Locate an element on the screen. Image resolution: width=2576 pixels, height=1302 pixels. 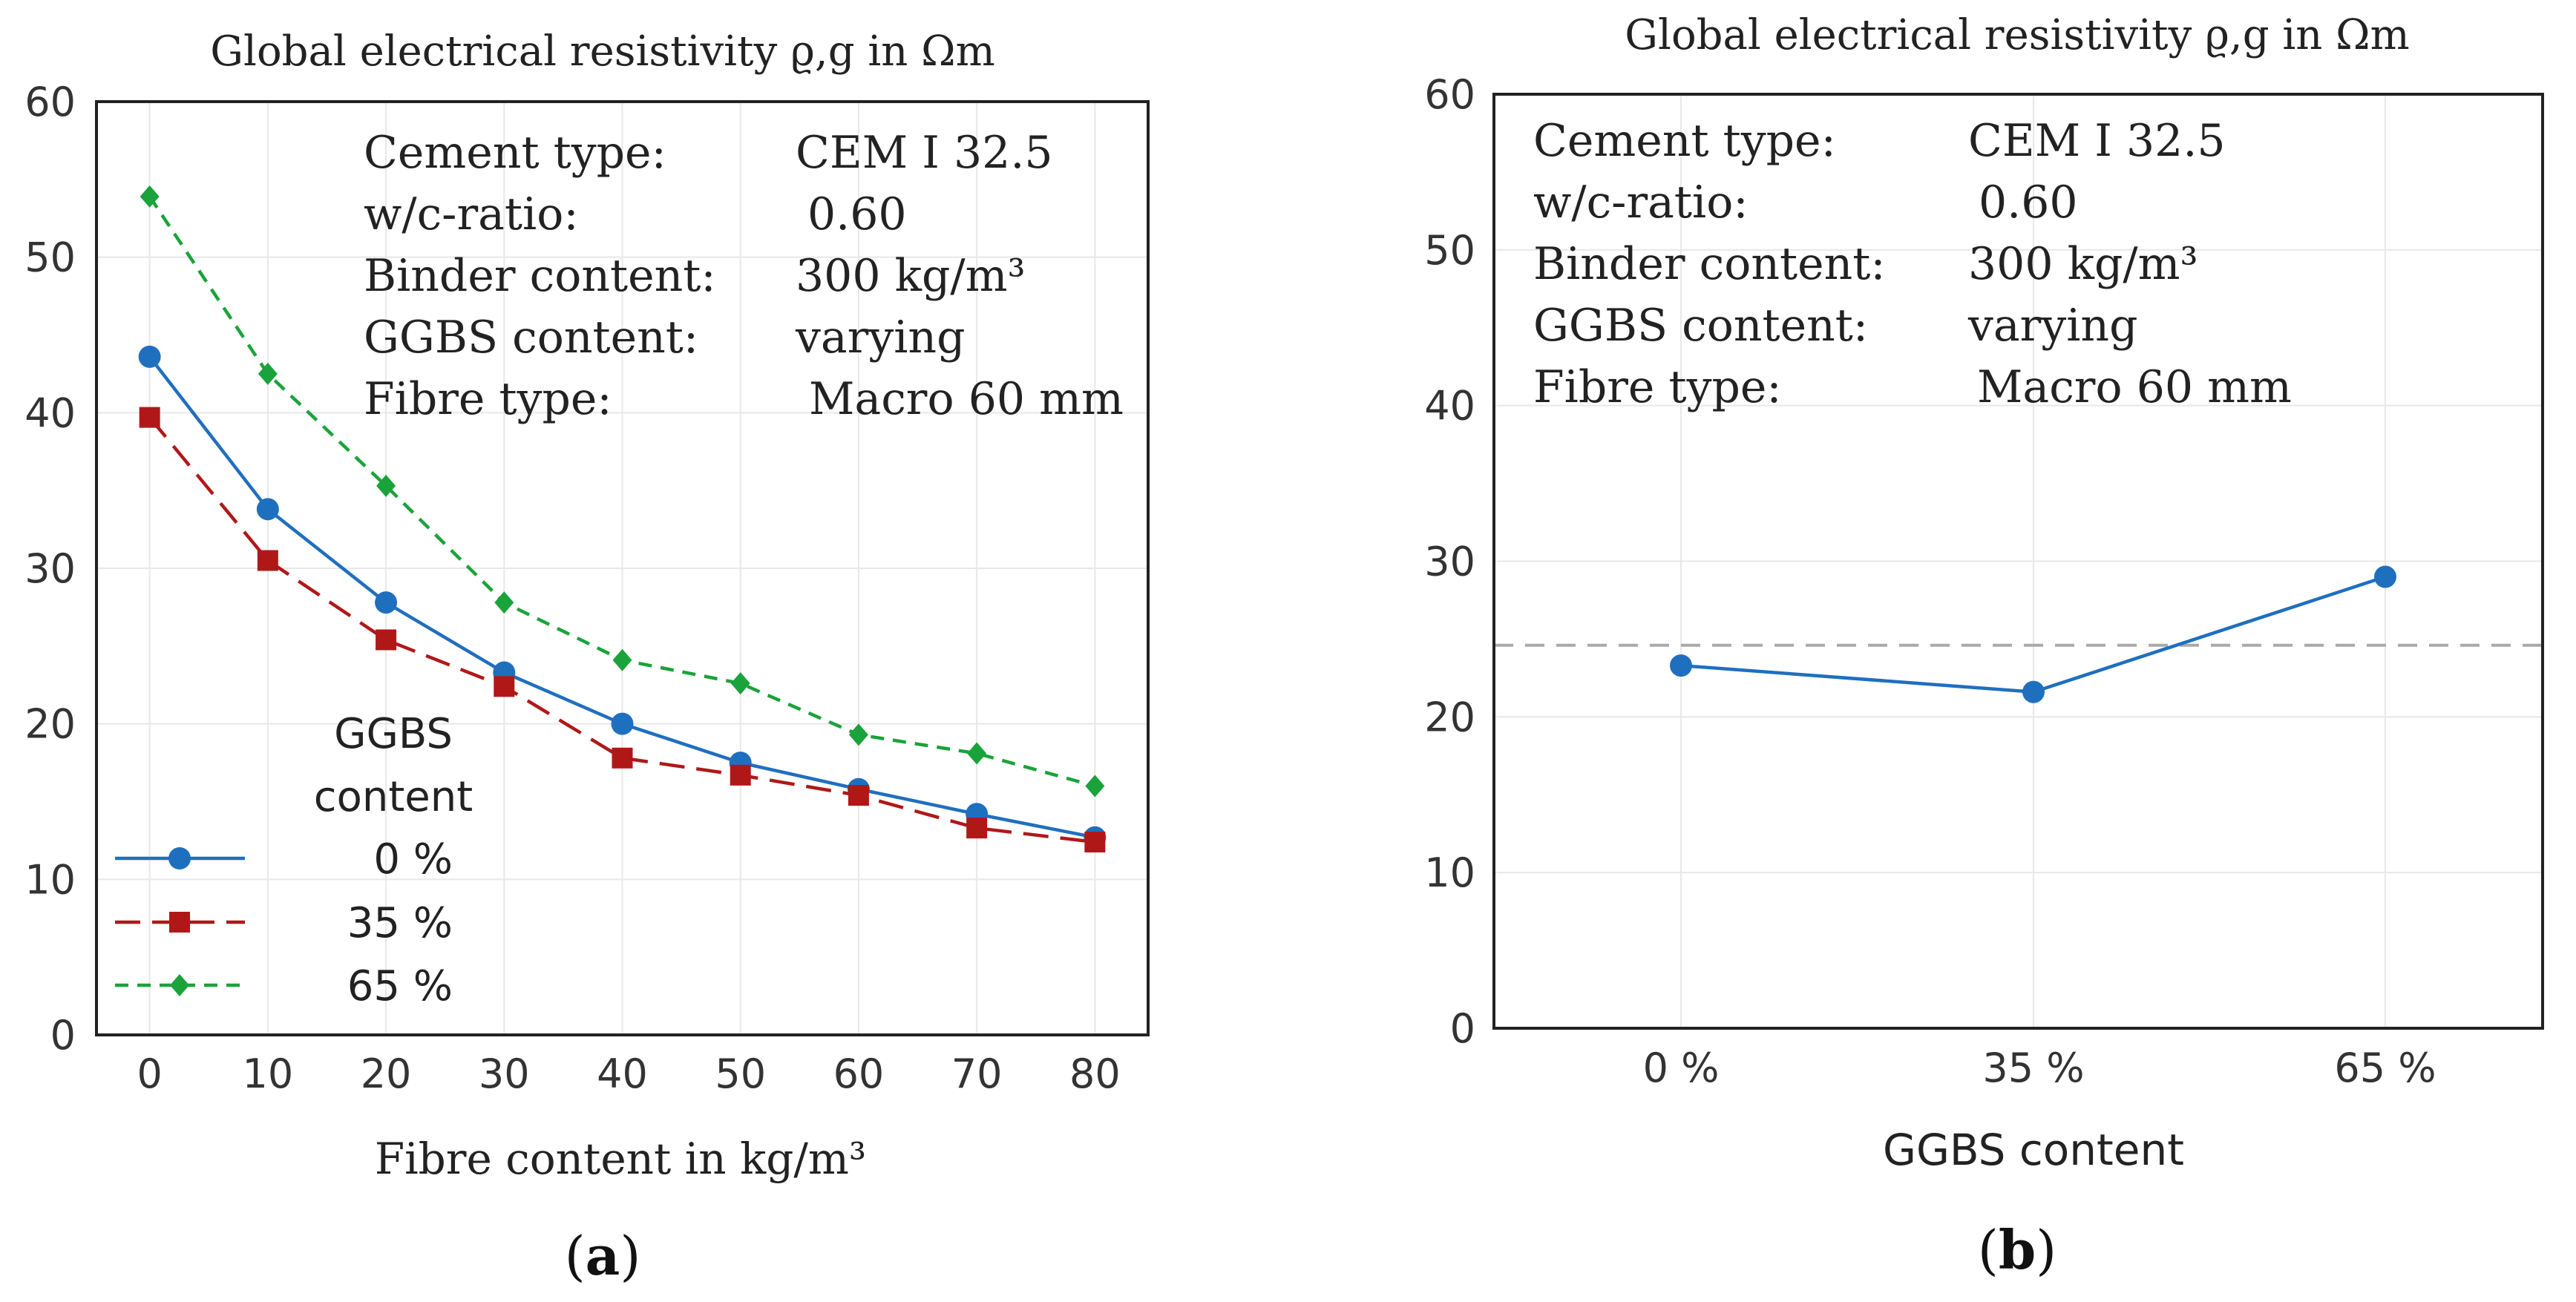
series-line is located at coordinates (621, 630).